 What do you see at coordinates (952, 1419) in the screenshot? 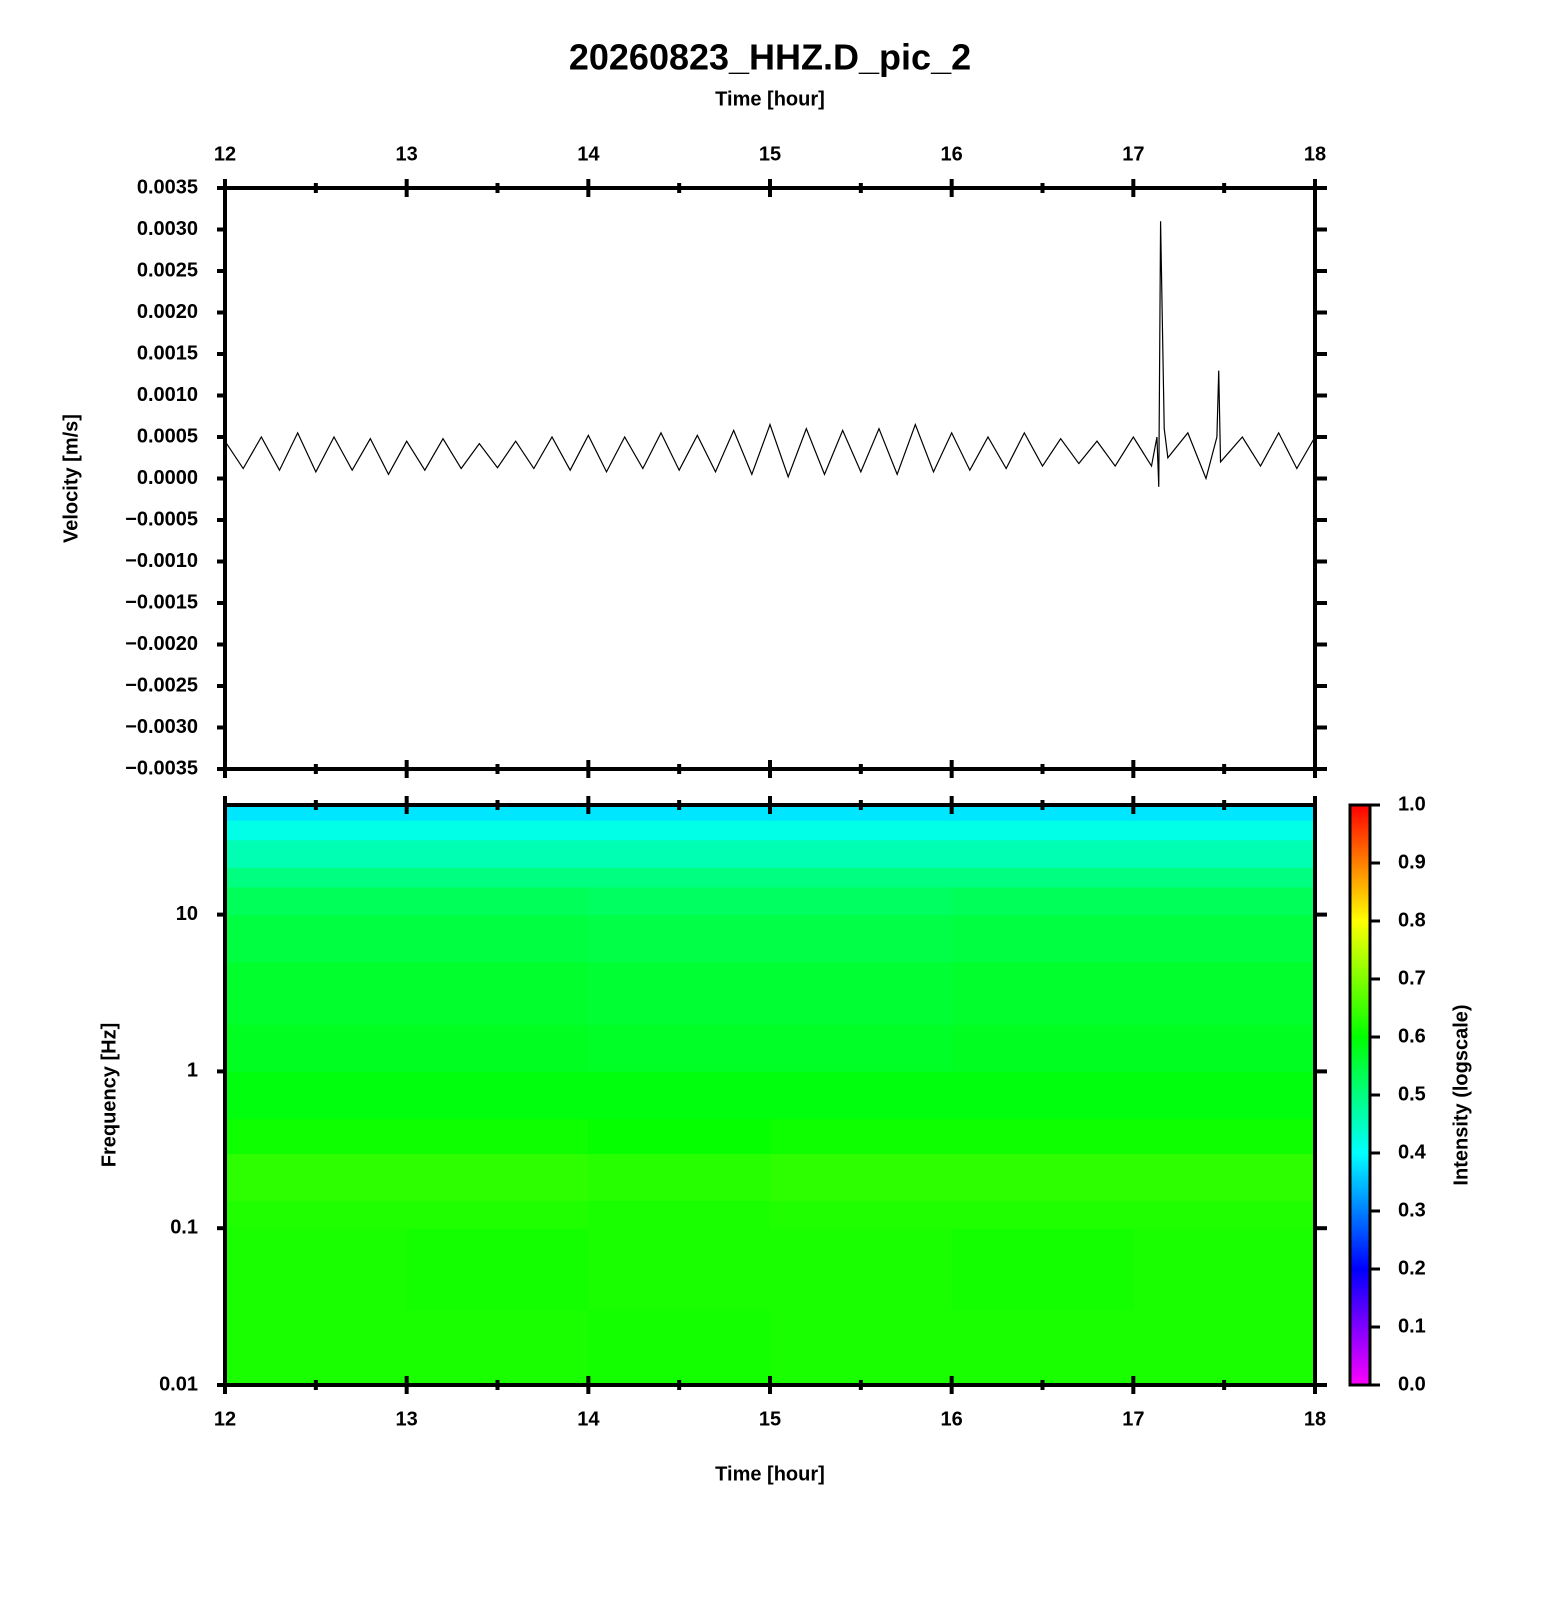
I see `x-tick-label: 16` at bounding box center [952, 1419].